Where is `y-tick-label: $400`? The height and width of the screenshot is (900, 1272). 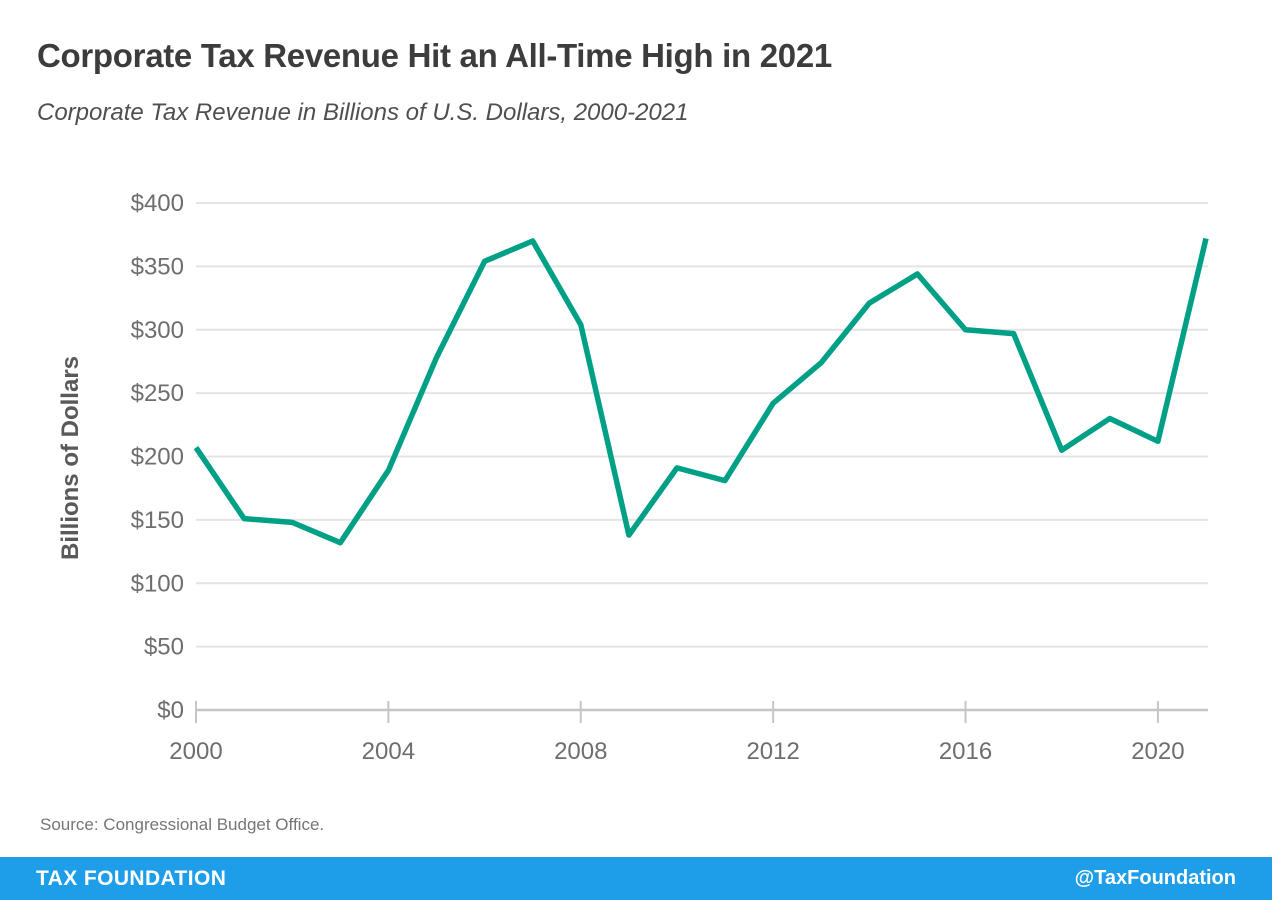
y-tick-label: $400 is located at coordinates (157, 203).